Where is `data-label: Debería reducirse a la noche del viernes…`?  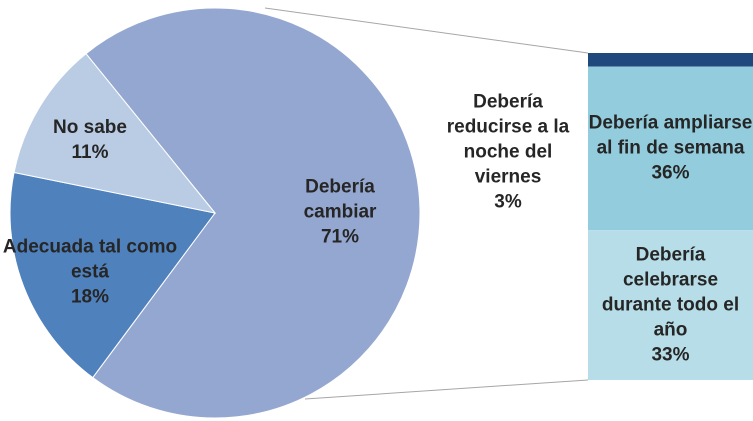
data-label: Debería reducirse a la noche del viernes… is located at coordinates (508, 152).